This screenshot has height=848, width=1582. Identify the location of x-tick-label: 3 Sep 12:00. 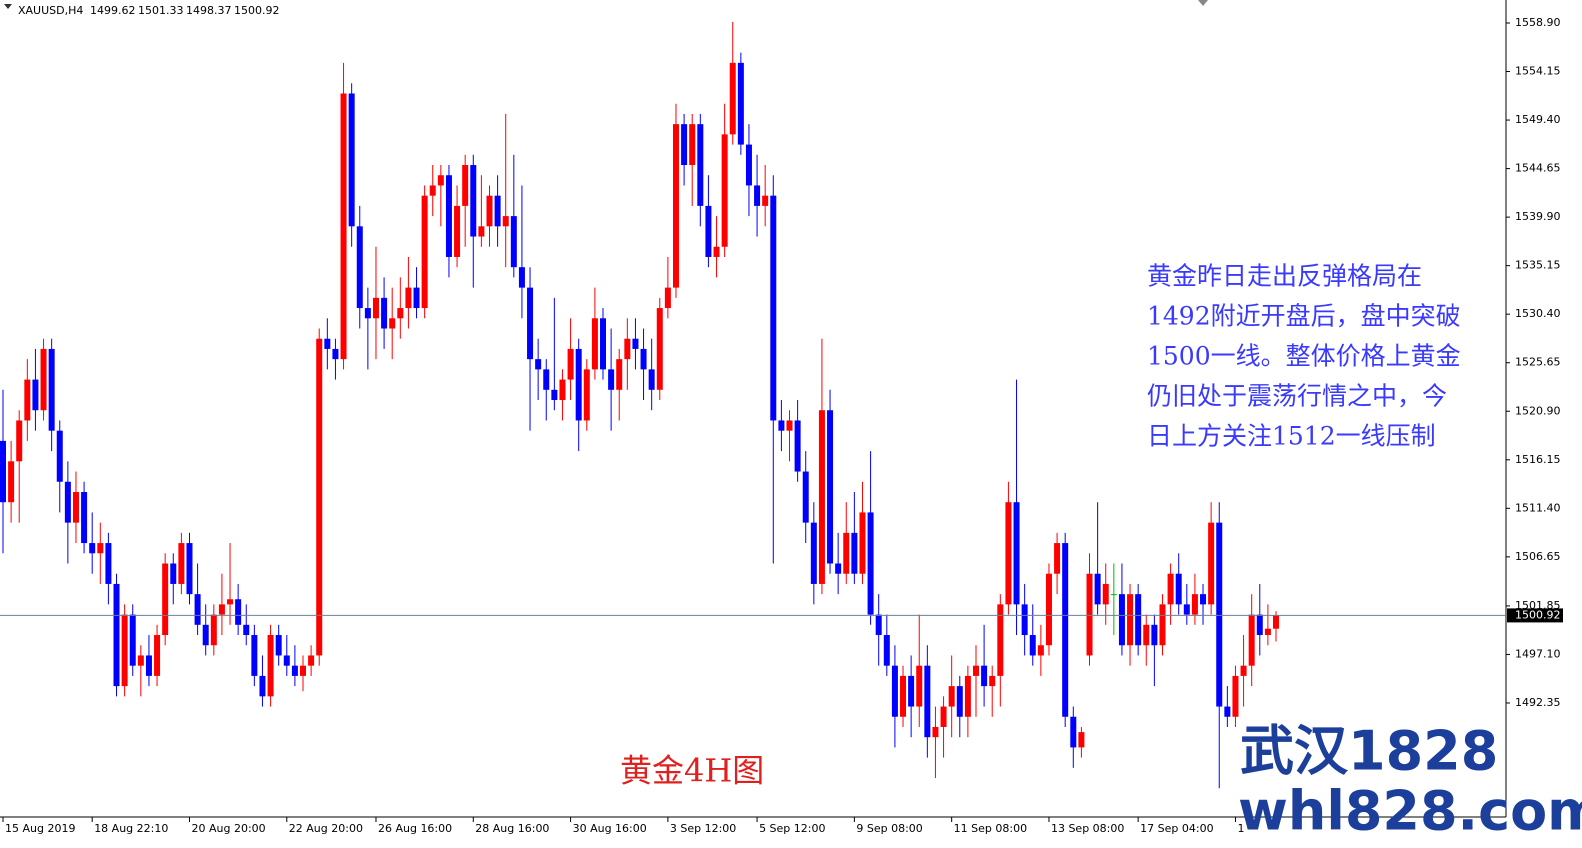
(703, 828).